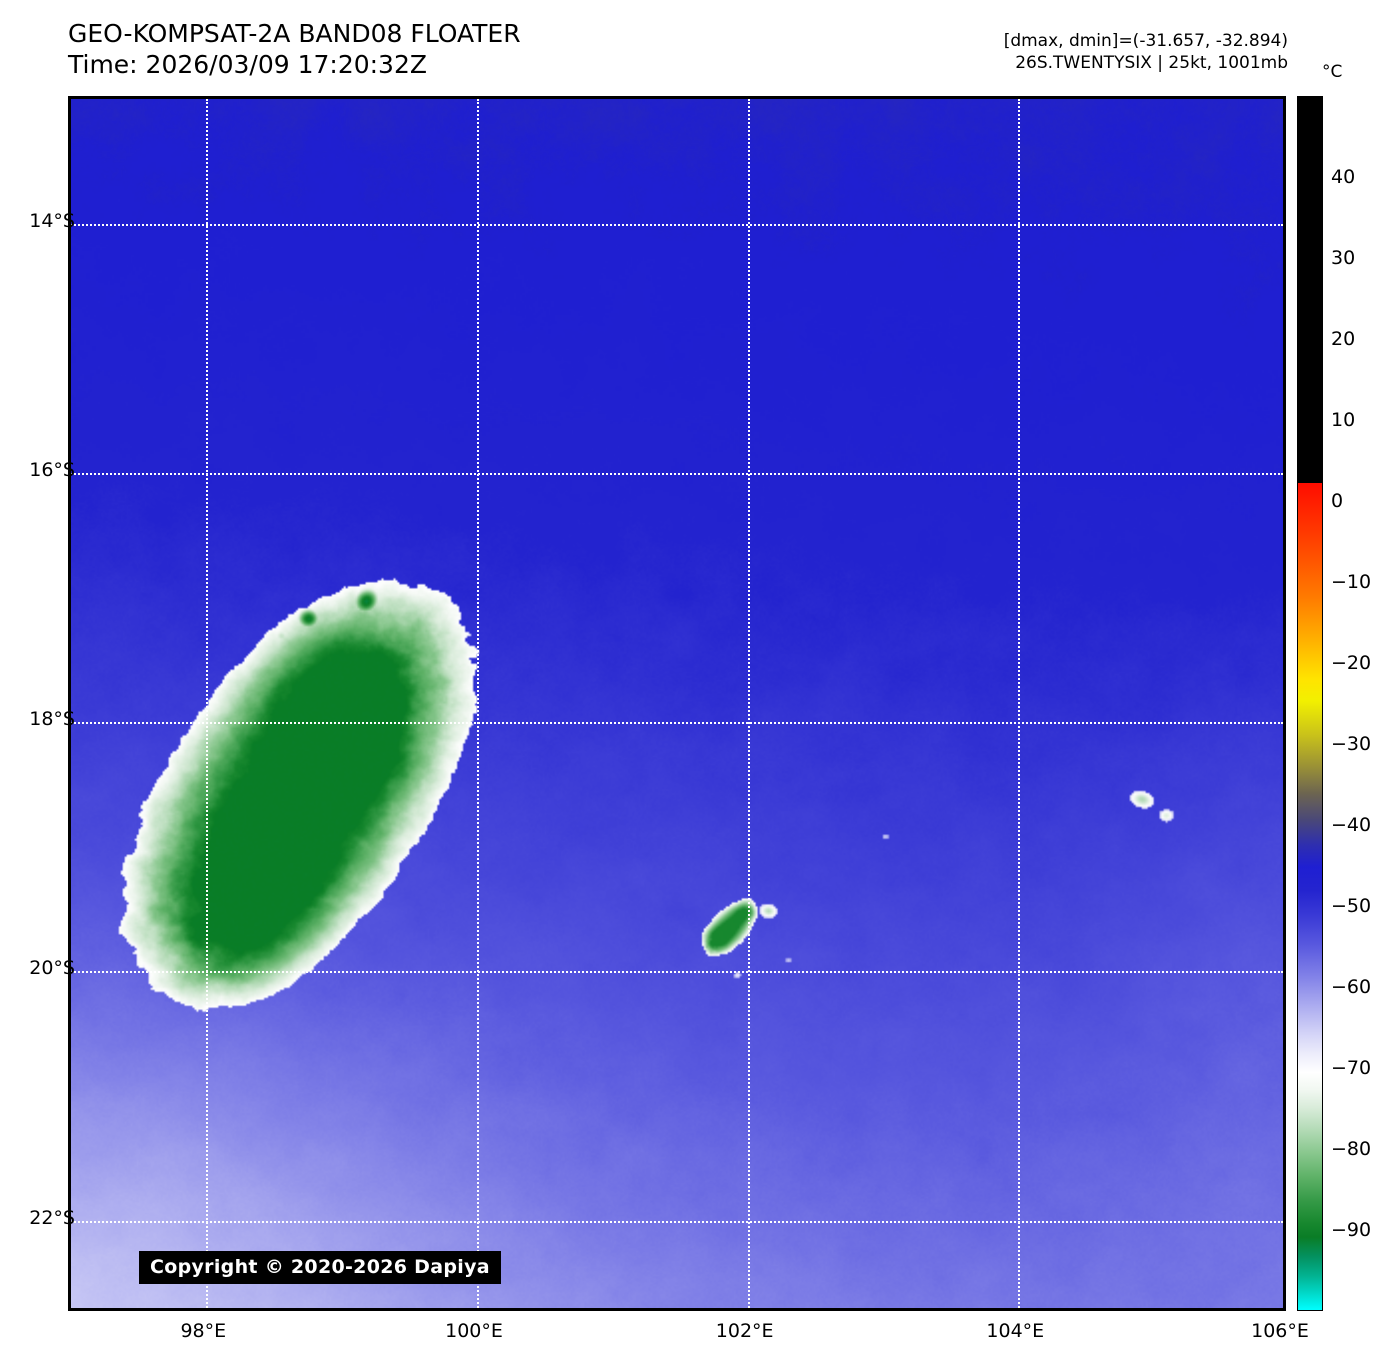  I want to click on colorbar-tick-0: 0, so click(1337, 501).